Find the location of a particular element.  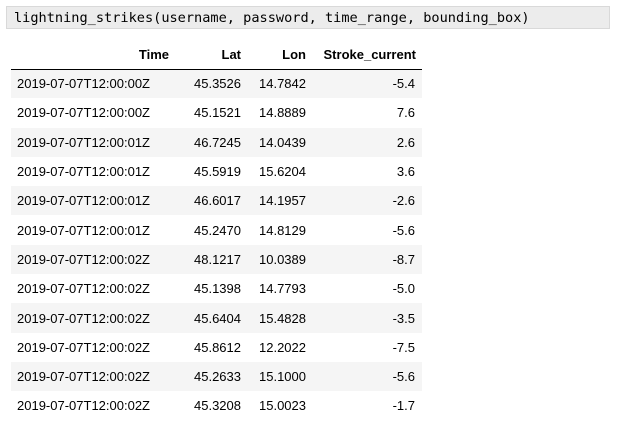

cell-lat: 48.1217 is located at coordinates (217, 259).